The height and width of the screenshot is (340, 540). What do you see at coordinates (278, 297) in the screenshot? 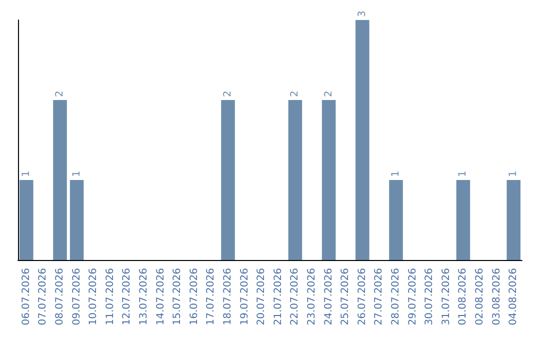
I see `x-tick-label: 21.07.2026` at bounding box center [278, 297].